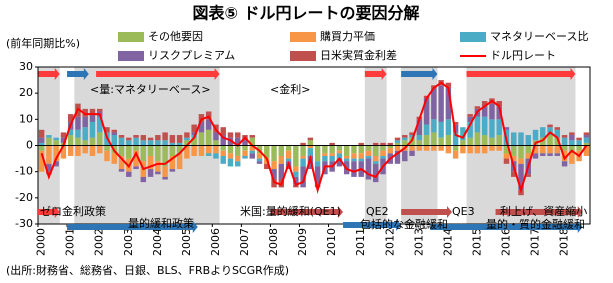  I want to click on x-tick-label: 2010, so click(331, 242).